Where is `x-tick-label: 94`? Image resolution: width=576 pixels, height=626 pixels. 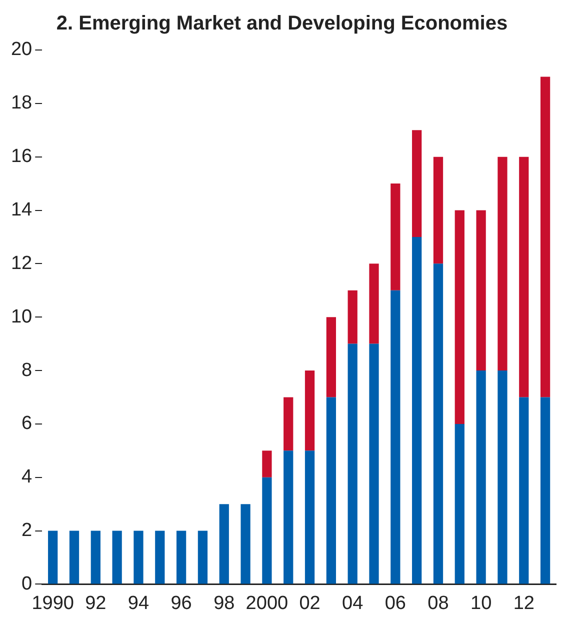 x-tick-label: 94 is located at coordinates (139, 603).